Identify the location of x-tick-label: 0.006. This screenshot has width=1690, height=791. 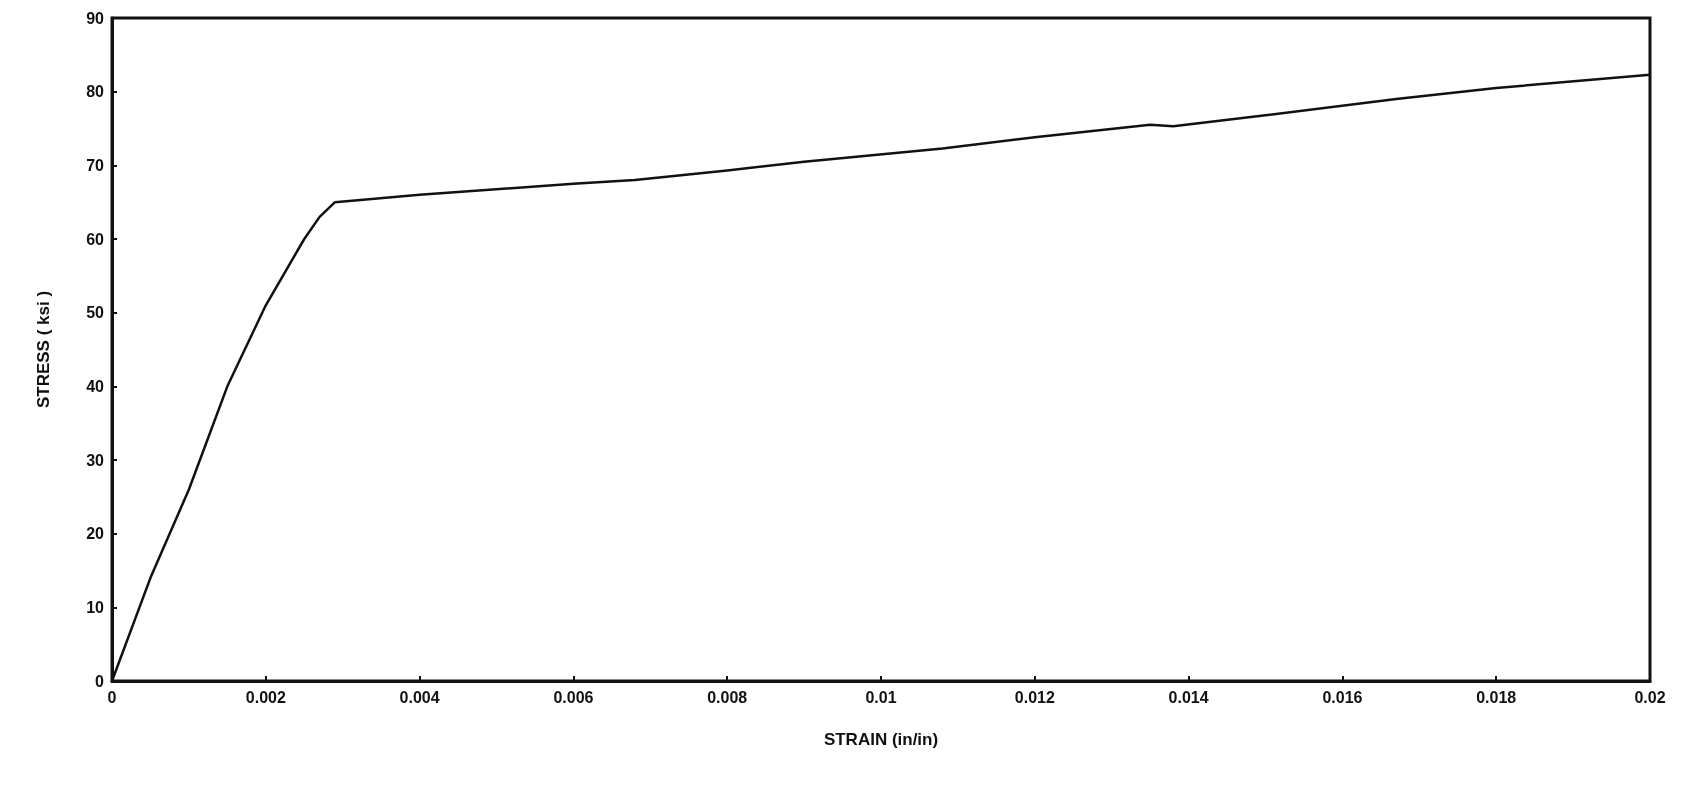
(573, 697).